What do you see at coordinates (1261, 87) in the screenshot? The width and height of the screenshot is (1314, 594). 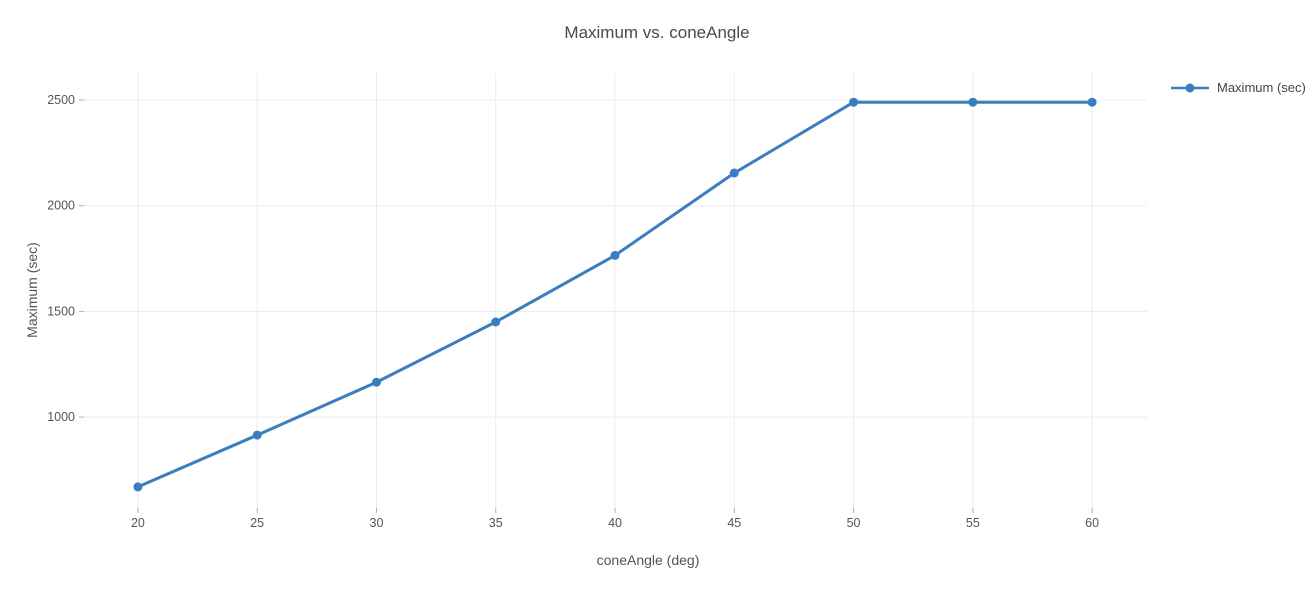 I see `legend-label: Maximum (sec)` at bounding box center [1261, 87].